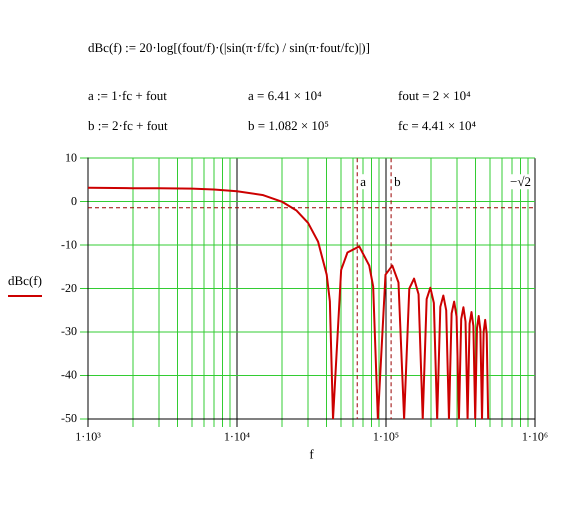  I want to click on y-tick-label: 0, so click(73, 201).